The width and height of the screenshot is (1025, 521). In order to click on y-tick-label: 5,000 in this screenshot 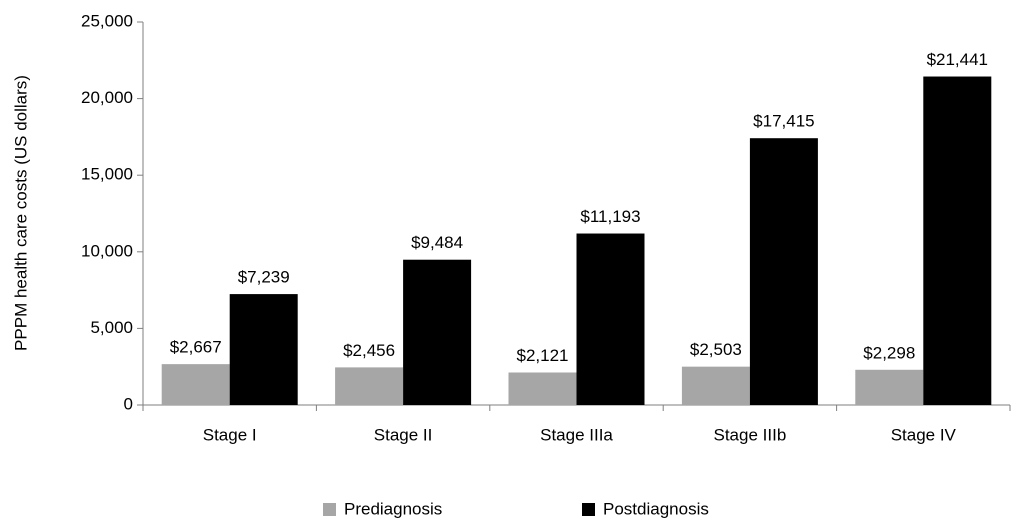, I will do `click(111, 327)`.